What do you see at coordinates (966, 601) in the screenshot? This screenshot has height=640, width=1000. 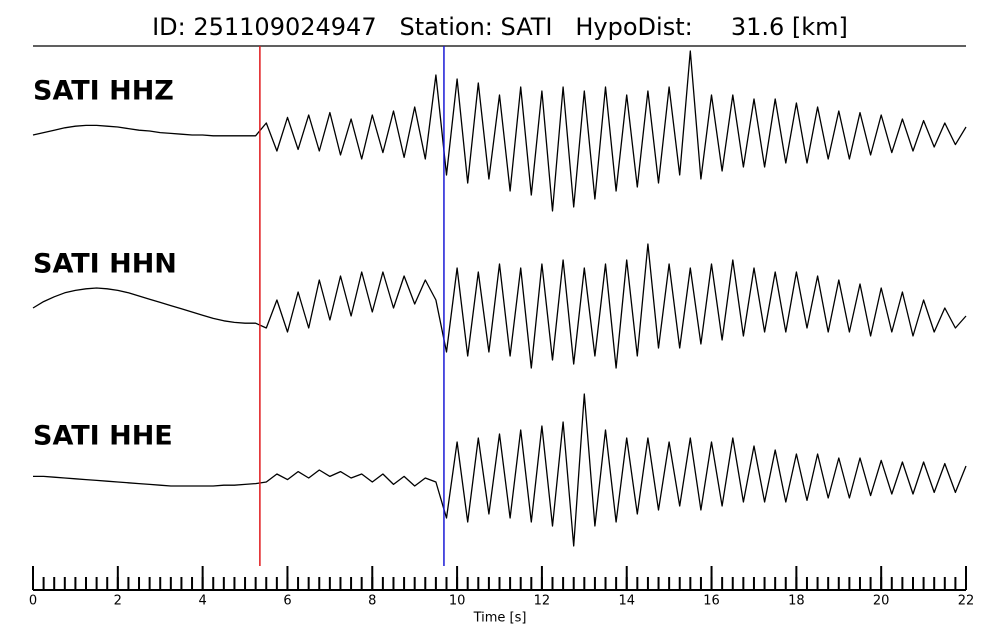 I see `x-tick-label: 22` at bounding box center [966, 601].